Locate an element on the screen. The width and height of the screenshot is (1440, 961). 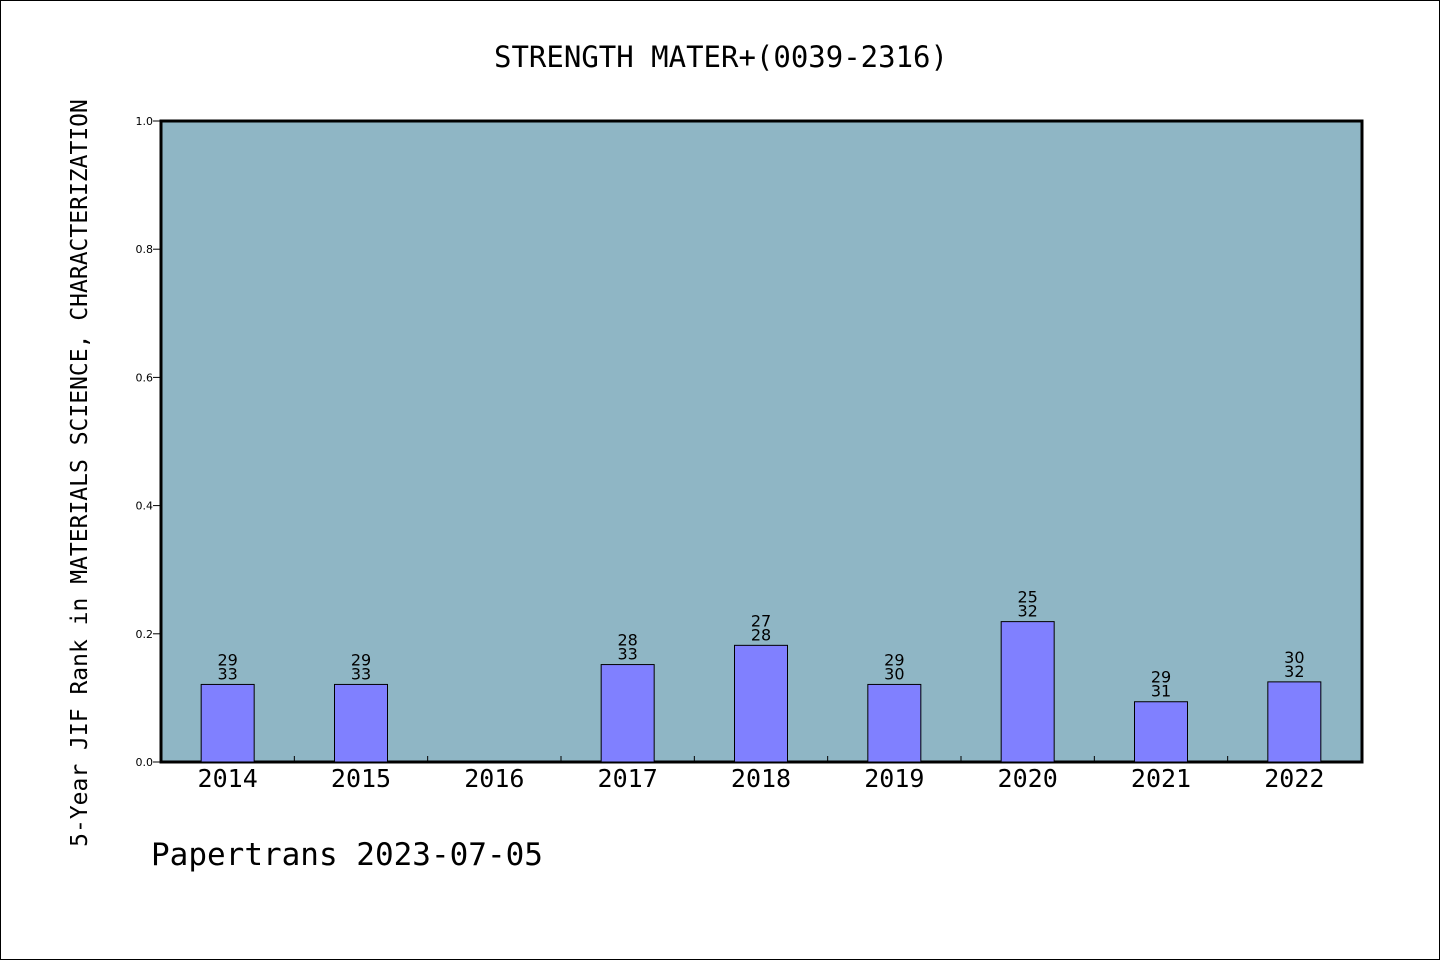
y-tick-label: 0.8 is located at coordinates (145, 249).